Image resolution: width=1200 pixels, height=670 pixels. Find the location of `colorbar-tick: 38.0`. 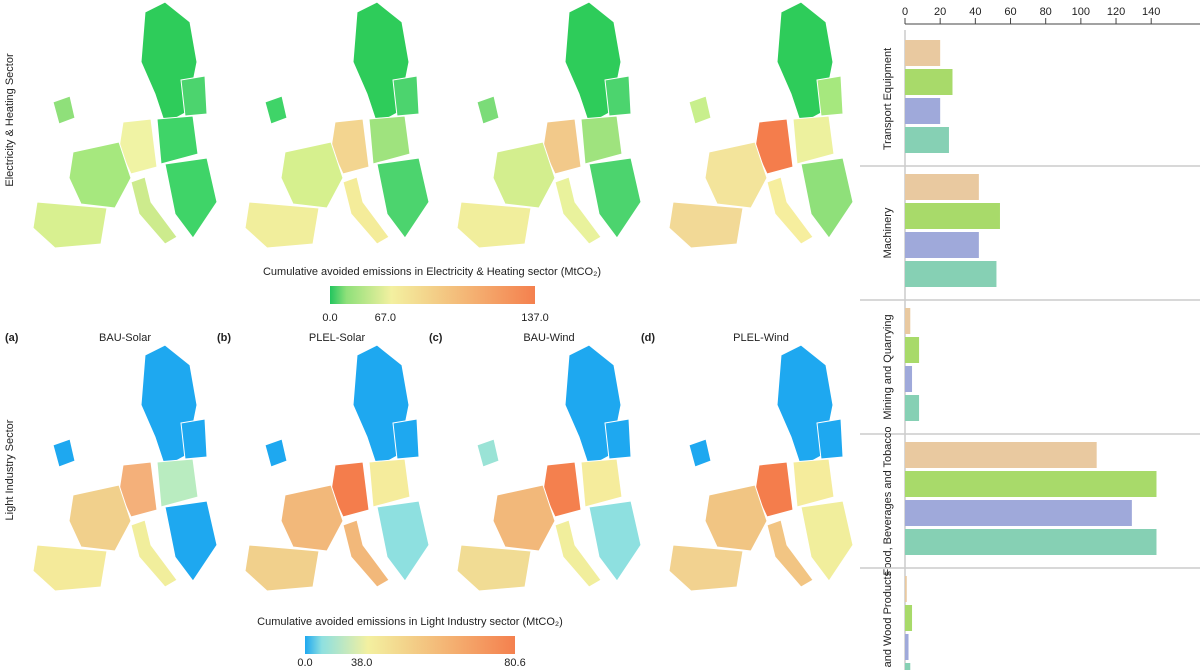

colorbar-tick: 38.0 is located at coordinates (361, 663).